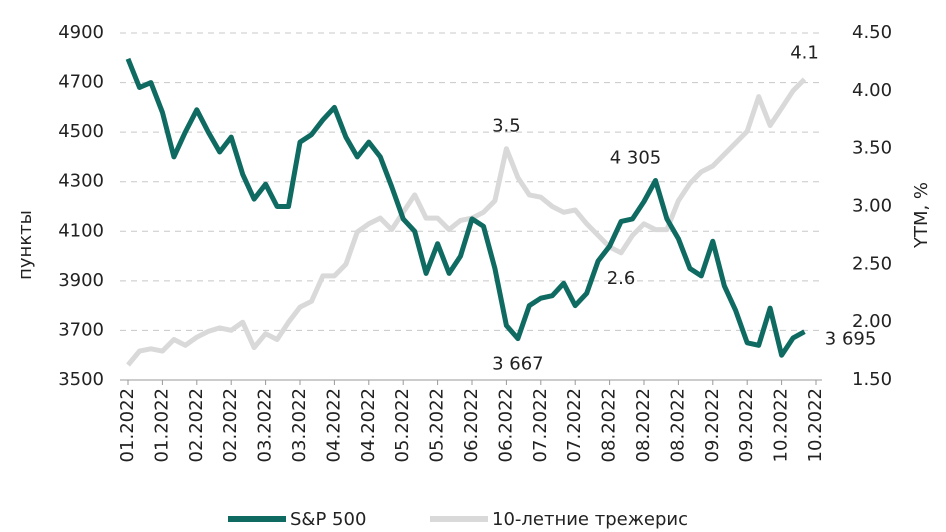 This screenshot has width=946, height=532. What do you see at coordinates (872, 379) in the screenshot?
I see `y2-tick-label: 1.50` at bounding box center [872, 379].